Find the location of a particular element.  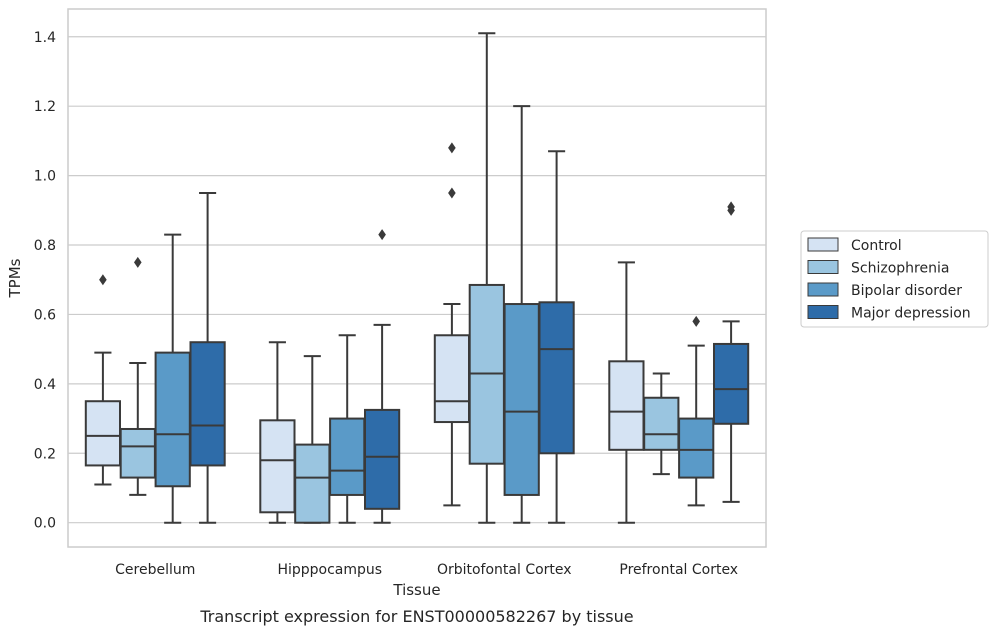

y-axis-label: TPMs is located at coordinates (15, 278).